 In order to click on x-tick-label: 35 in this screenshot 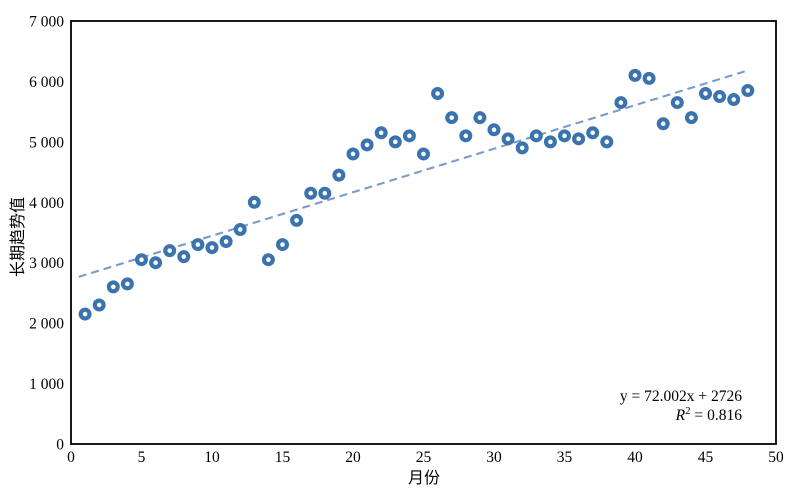, I will do `click(565, 457)`.